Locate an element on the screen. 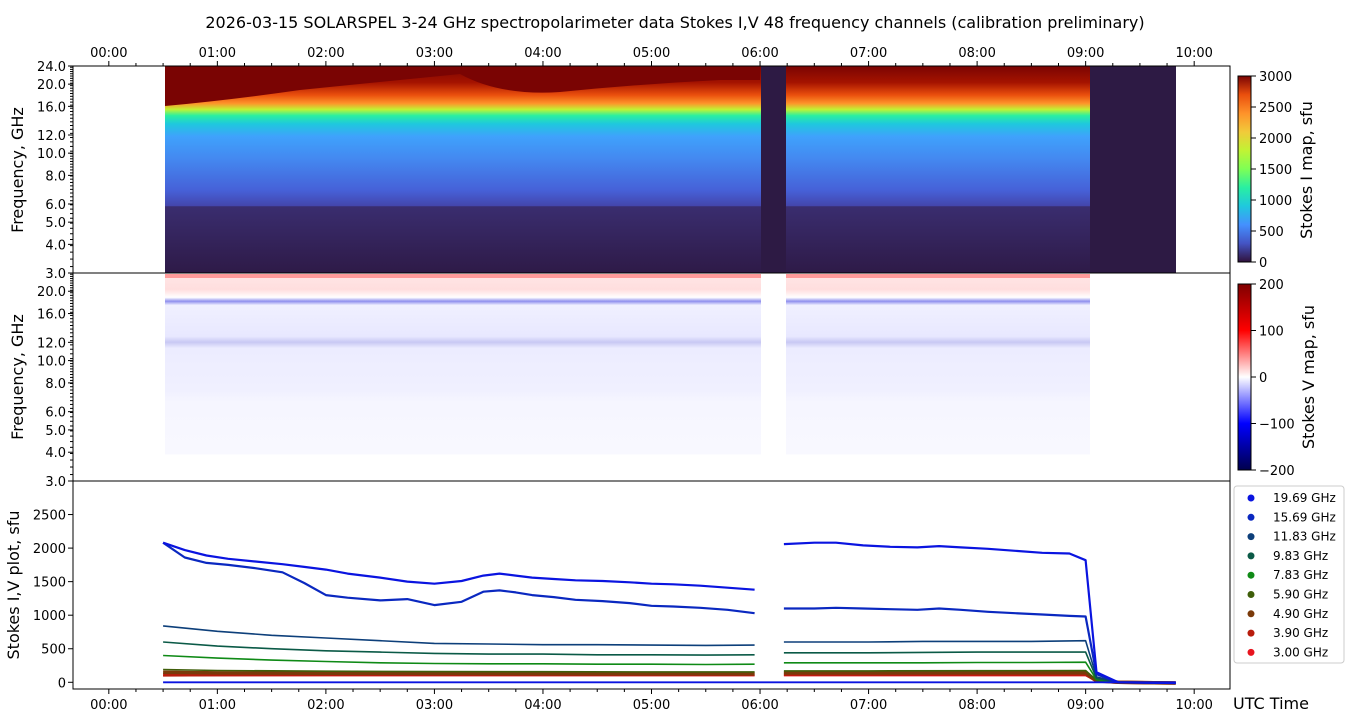  stokes-i-colorbar-ticks: 3000 2500 2000 1500 1000 500 0 is located at coordinates (1271, 170).